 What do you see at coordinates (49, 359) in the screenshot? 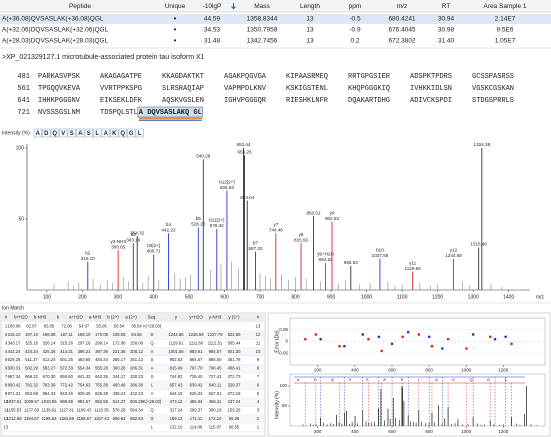
I see `cell: 512.24` at bounding box center [49, 359].